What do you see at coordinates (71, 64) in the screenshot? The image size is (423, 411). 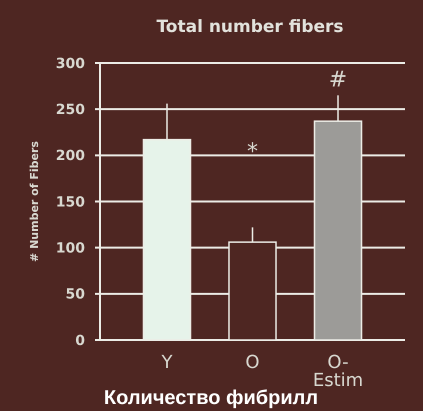 I see `y-tick-label: 300` at bounding box center [71, 64].